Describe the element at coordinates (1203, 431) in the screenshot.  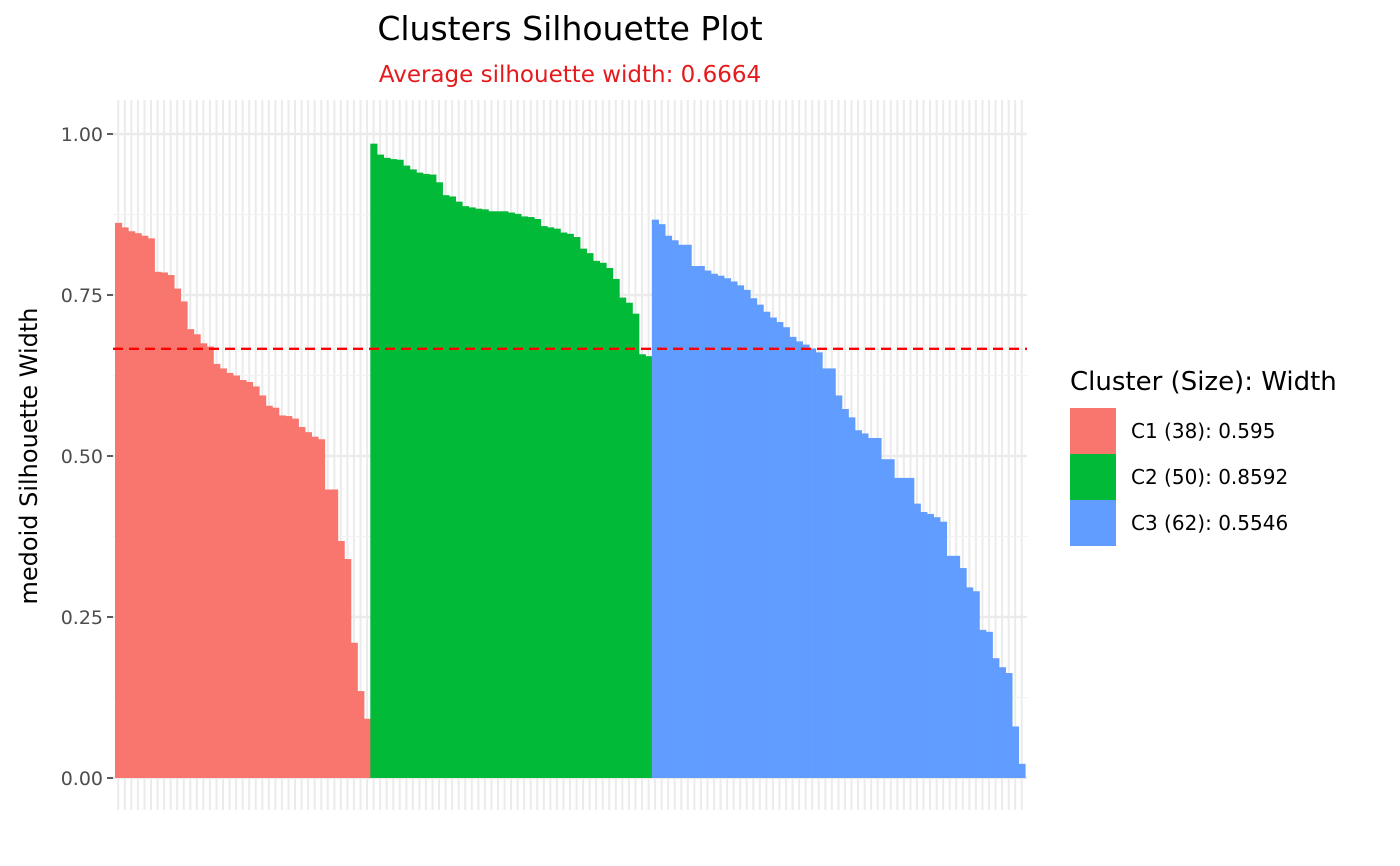
I see `legend-label: C1 (38): 0.595` at that location.